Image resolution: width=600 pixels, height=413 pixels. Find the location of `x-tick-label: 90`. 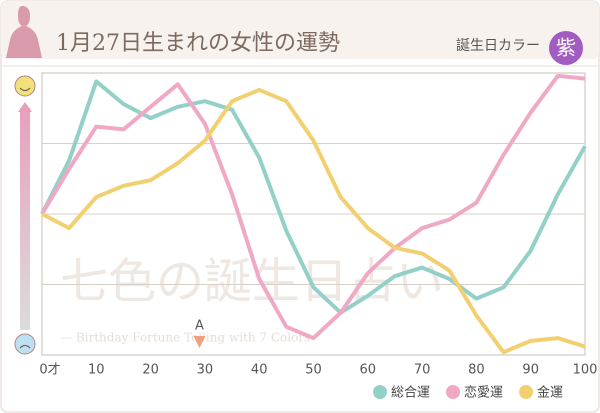

x-tick-label: 90 is located at coordinates (530, 370).